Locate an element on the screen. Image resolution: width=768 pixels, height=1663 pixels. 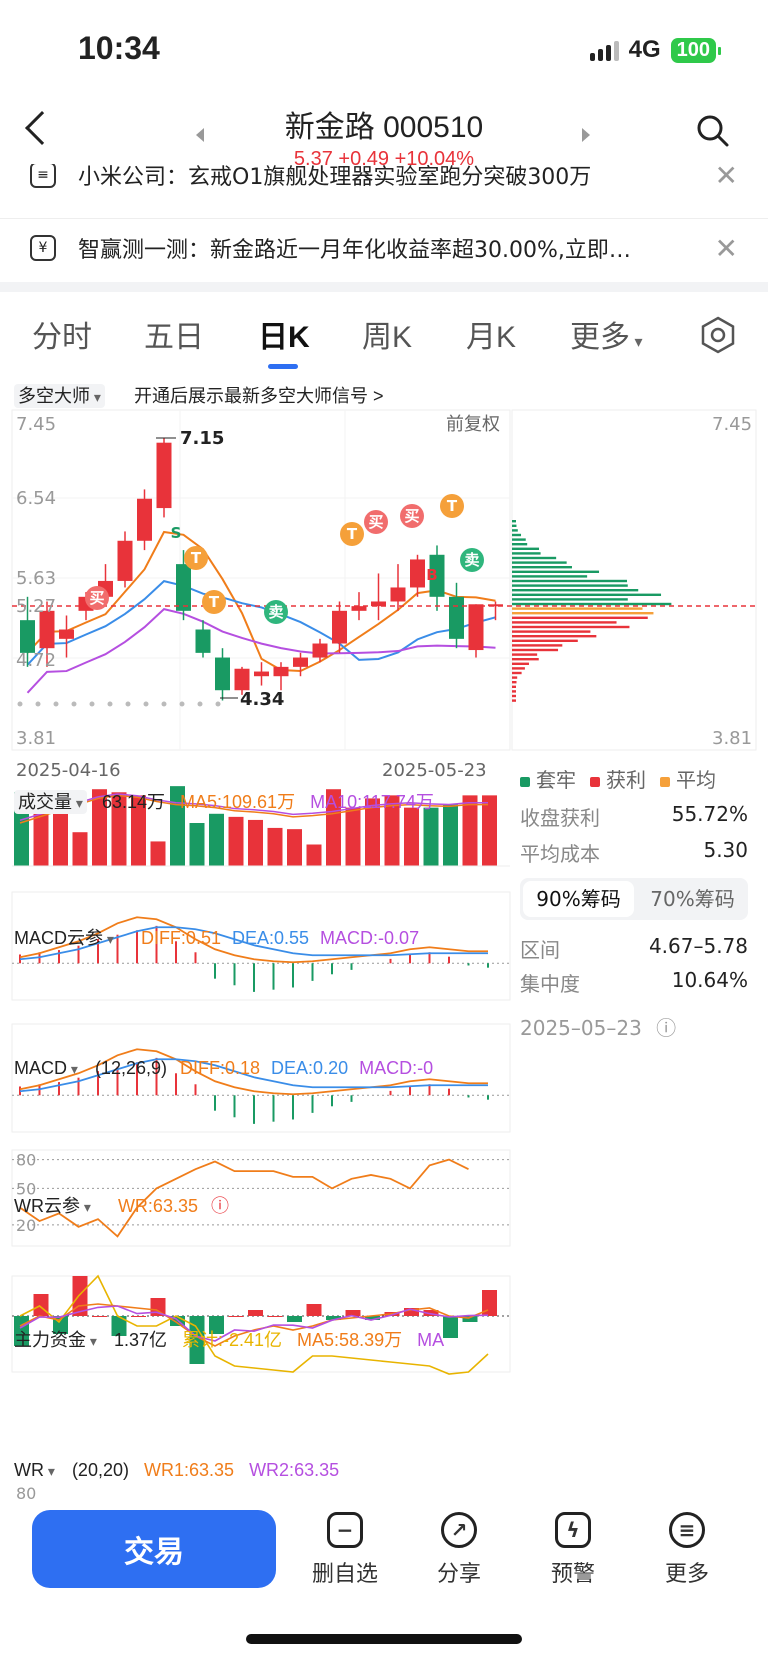
prev-stock-icon is located at coordinates (200, 135).